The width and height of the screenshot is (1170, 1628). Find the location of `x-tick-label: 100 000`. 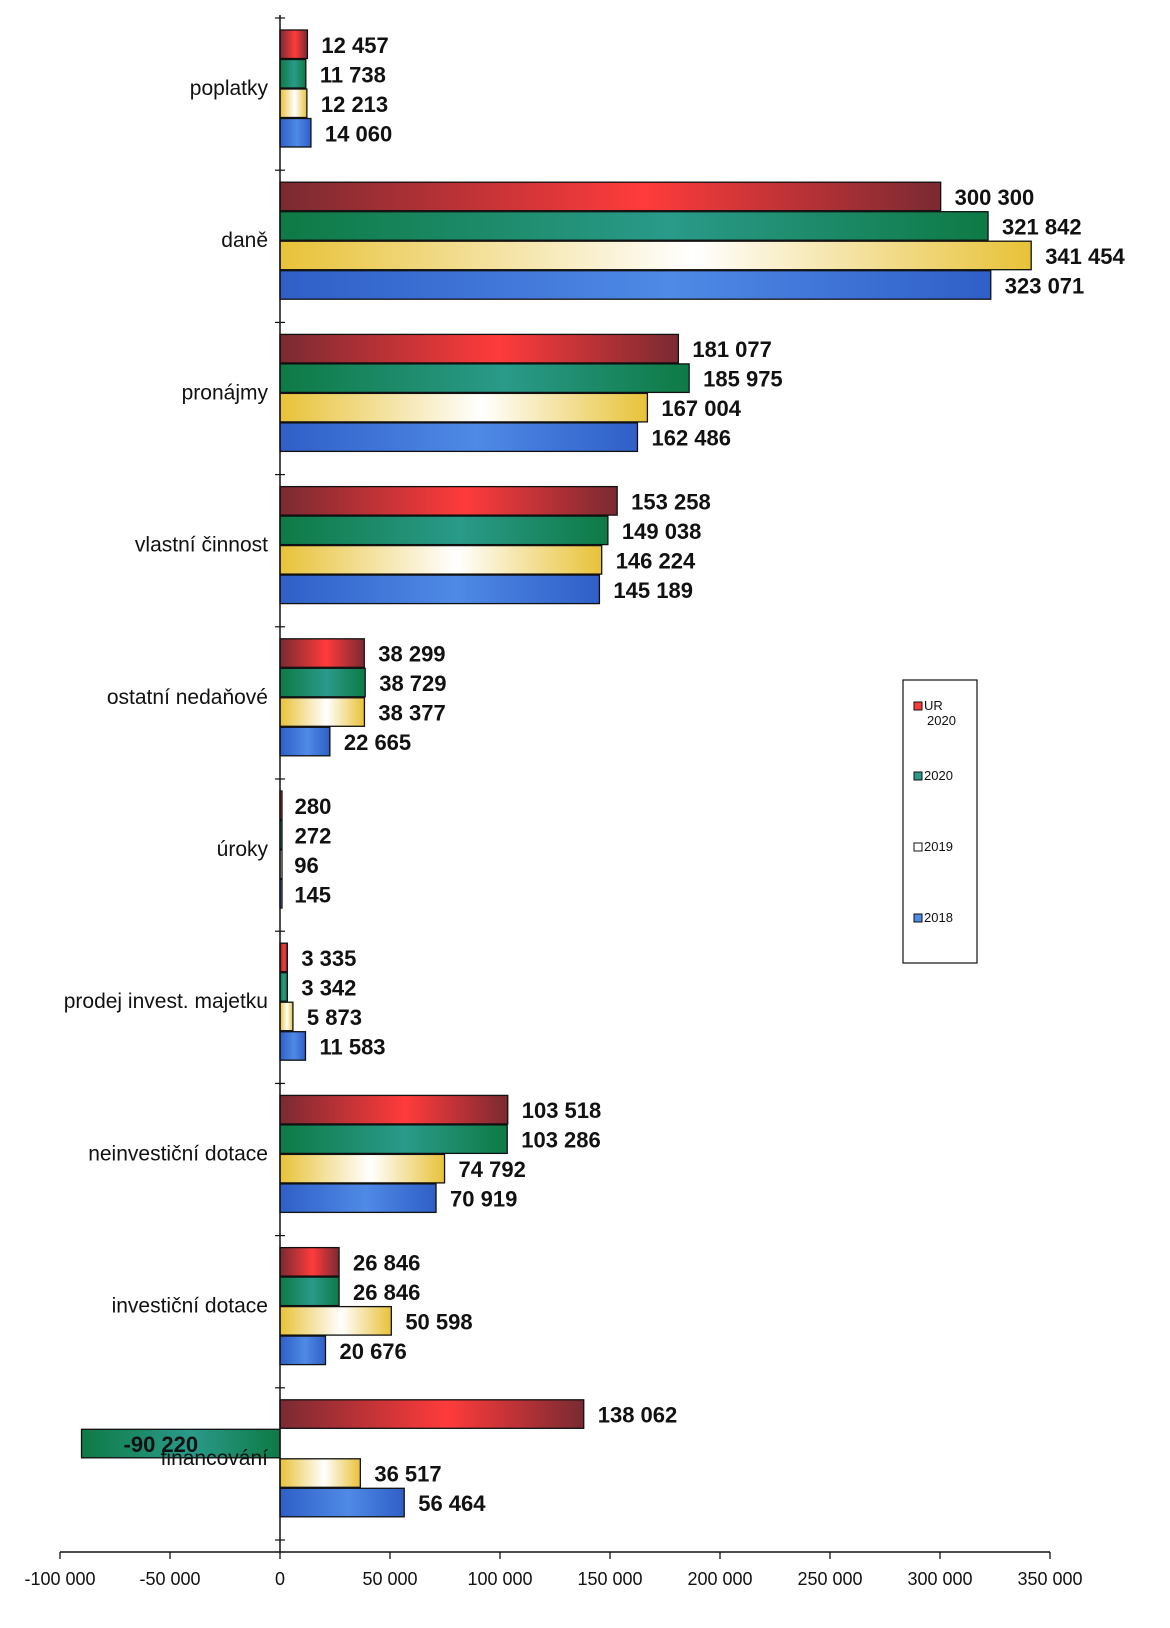

x-tick-label: 100 000 is located at coordinates (499, 1579).